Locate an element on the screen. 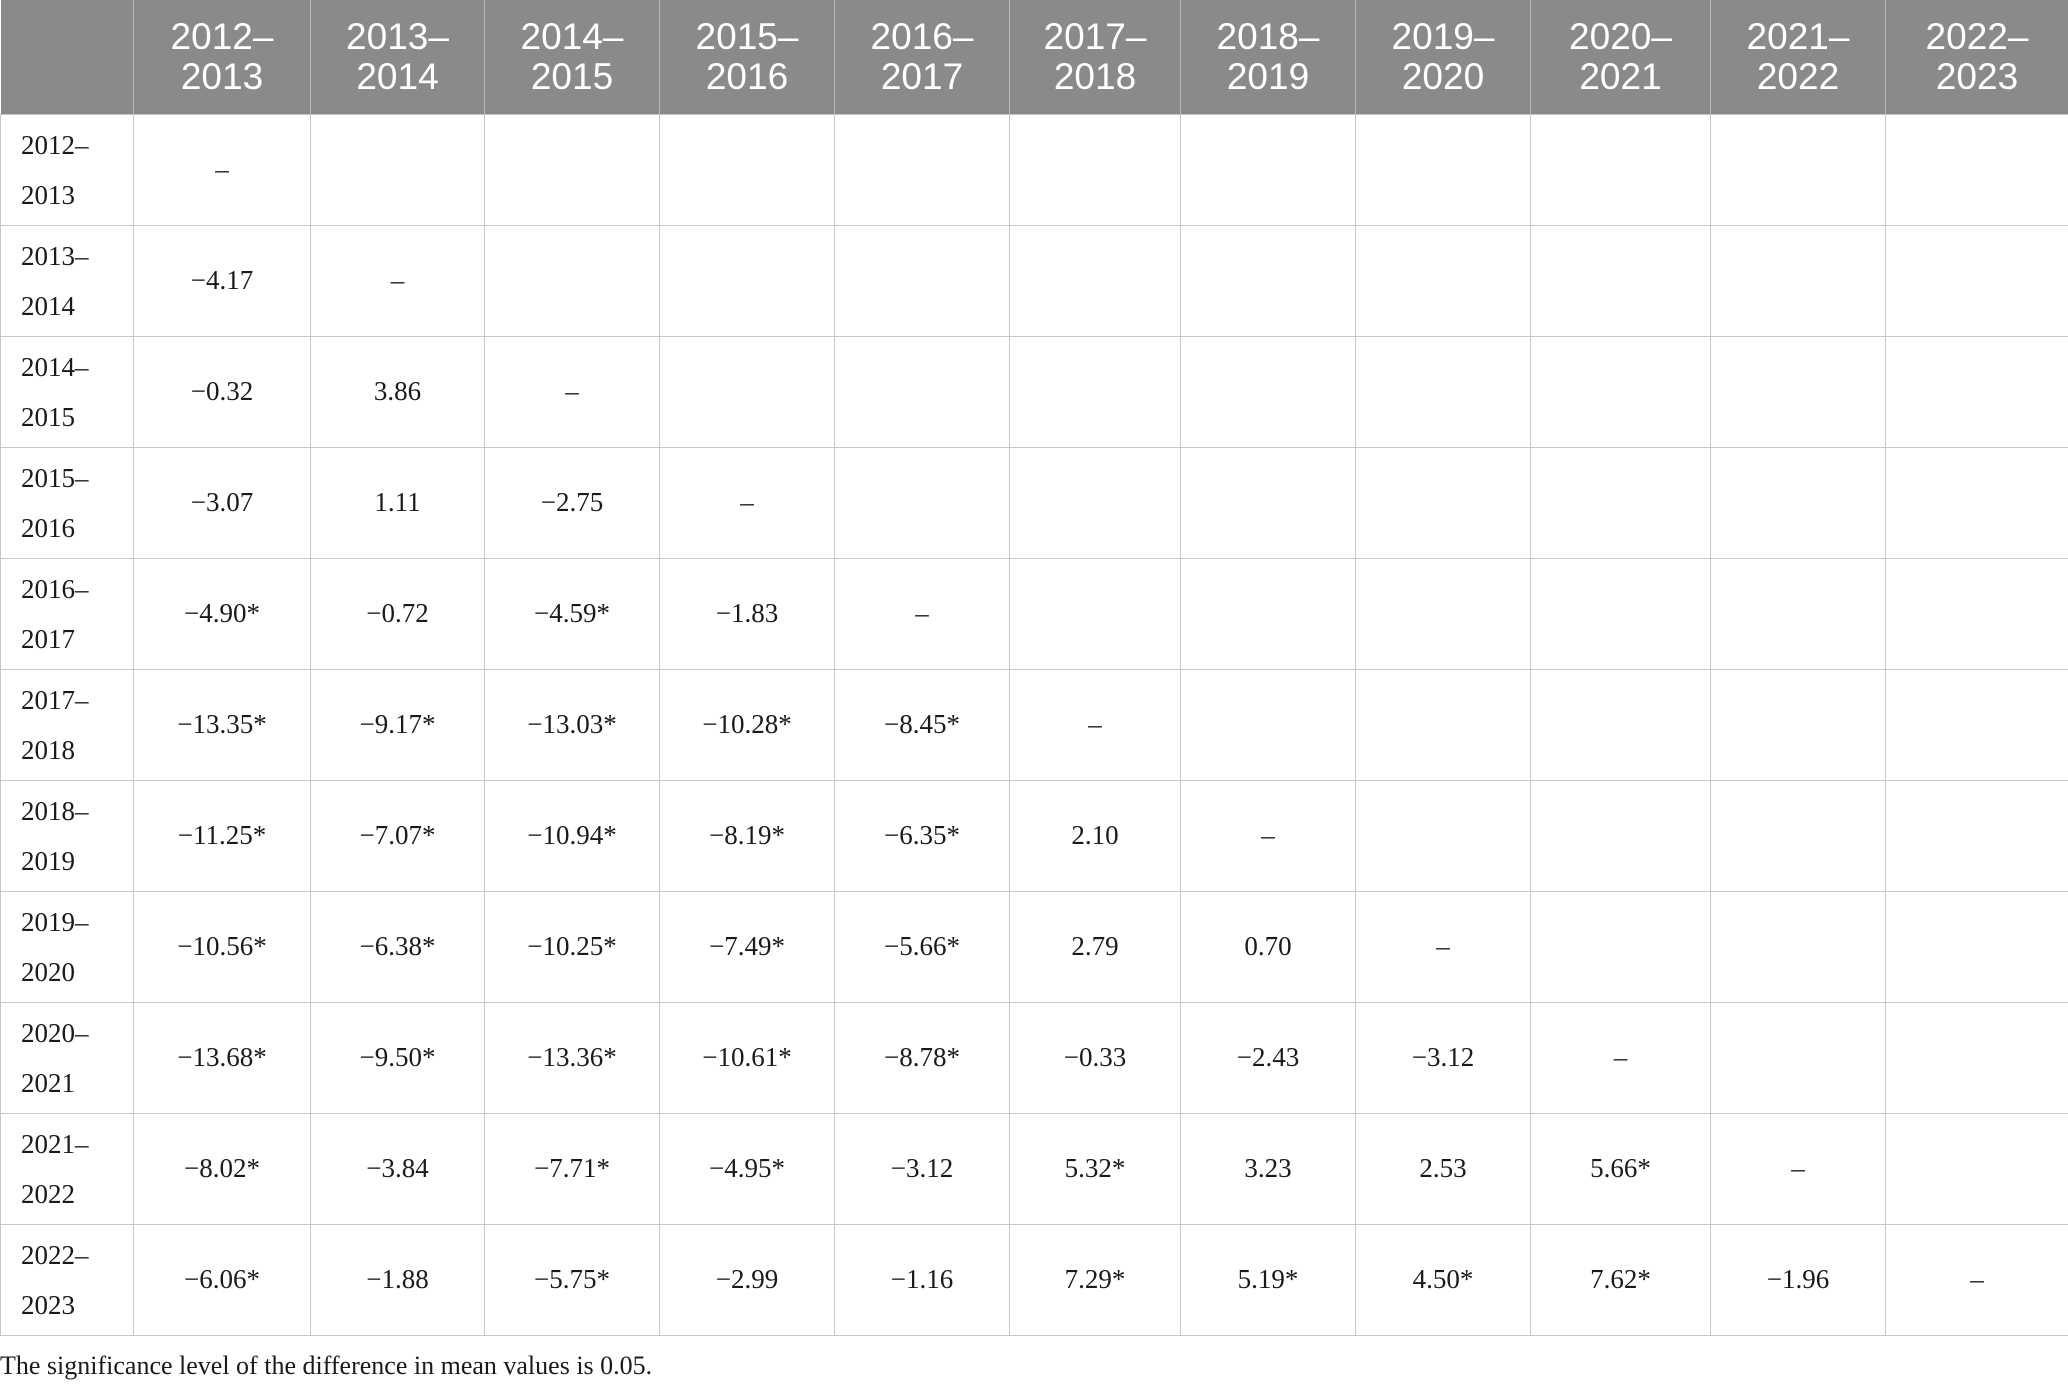  table-cell: −1.16 is located at coordinates (922, 1279).